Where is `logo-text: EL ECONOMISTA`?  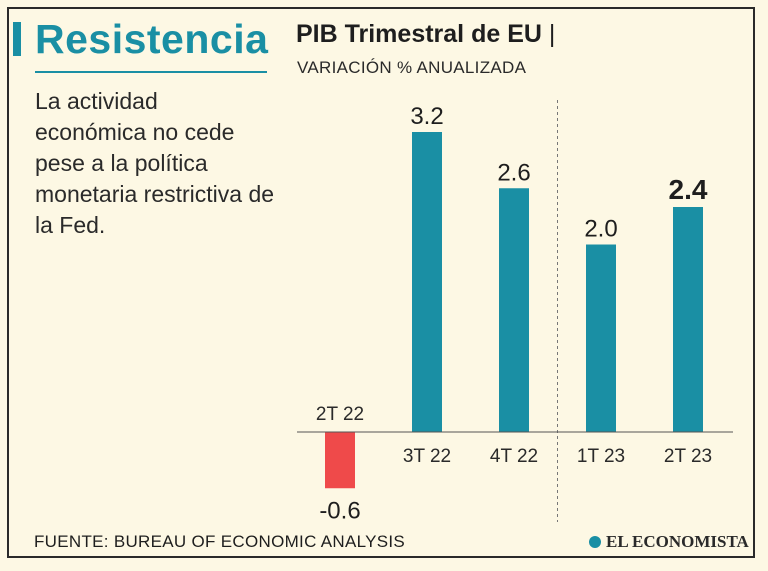 logo-text: EL ECONOMISTA is located at coordinates (677, 541).